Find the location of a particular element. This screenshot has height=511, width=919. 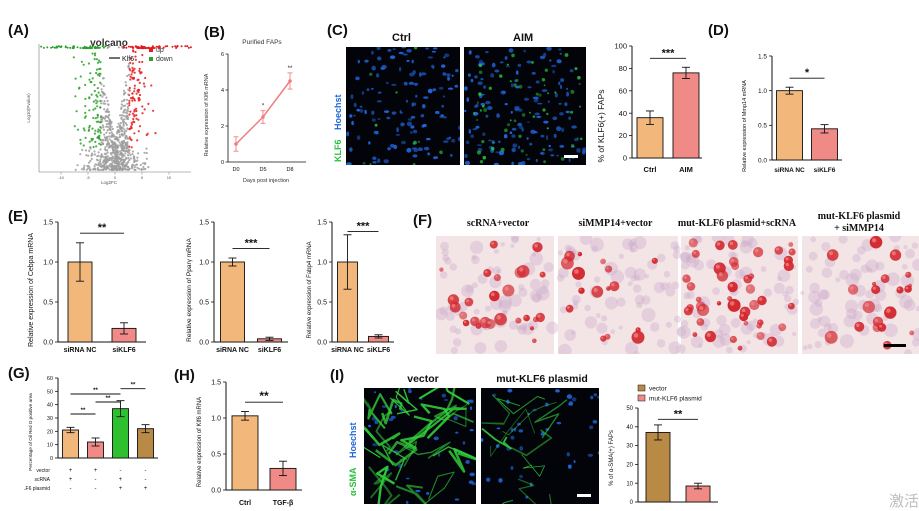

y-tick-label: 0 is located at coordinates (51, 459).